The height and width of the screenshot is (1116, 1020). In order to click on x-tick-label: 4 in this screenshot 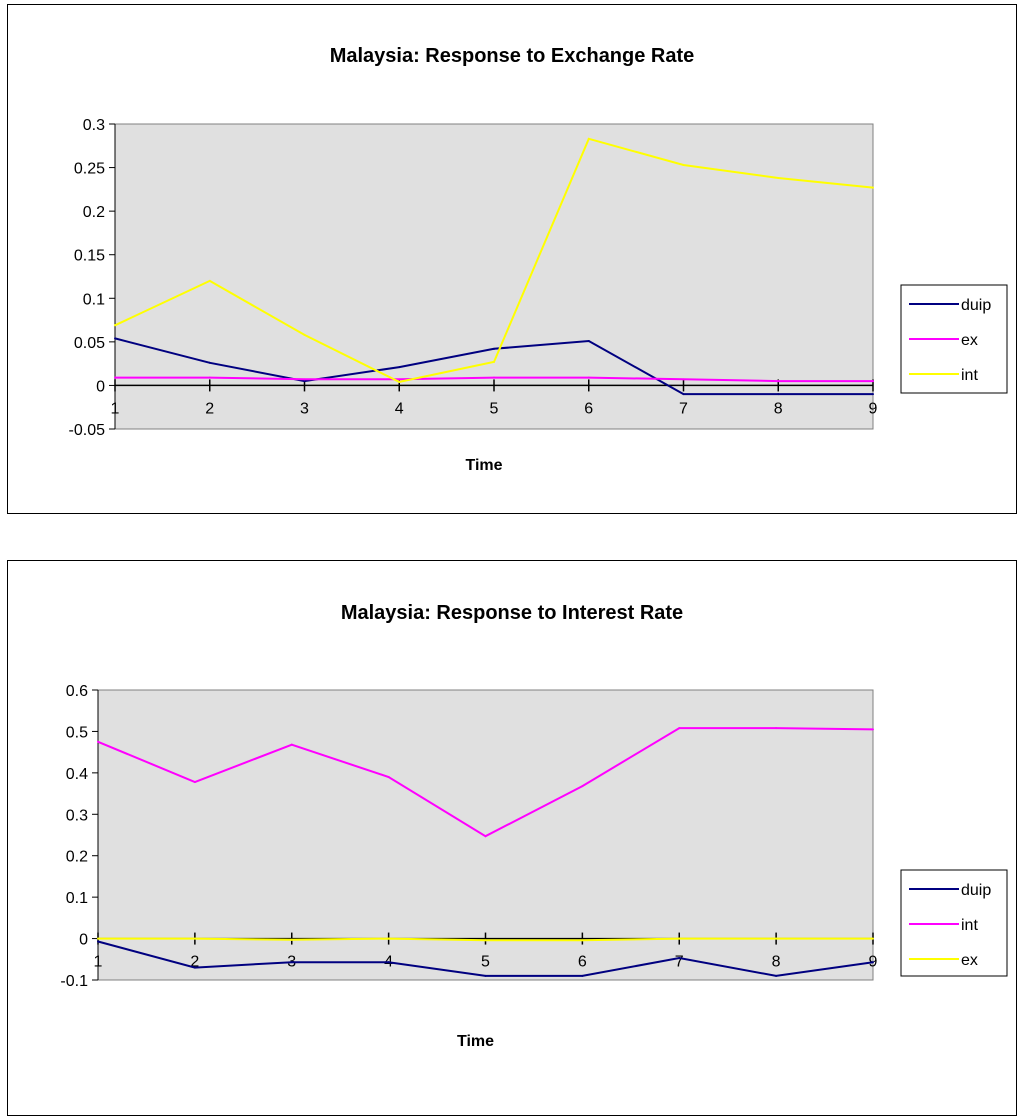, I will do `click(399, 408)`.